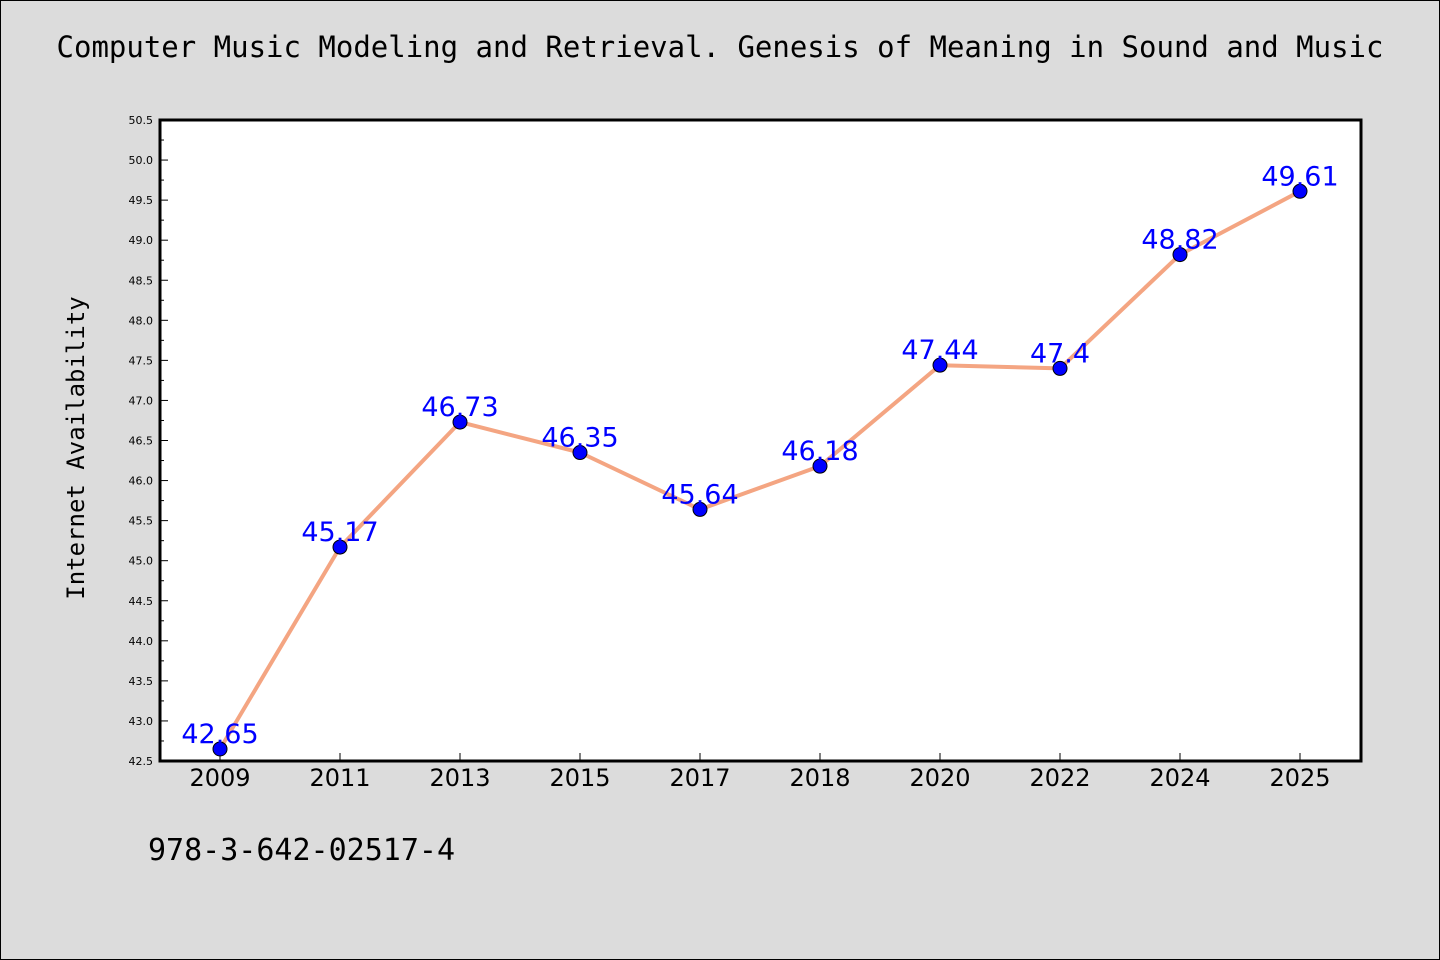 This screenshot has width=1440, height=960. I want to click on data-label: 48.82, so click(1179, 240).